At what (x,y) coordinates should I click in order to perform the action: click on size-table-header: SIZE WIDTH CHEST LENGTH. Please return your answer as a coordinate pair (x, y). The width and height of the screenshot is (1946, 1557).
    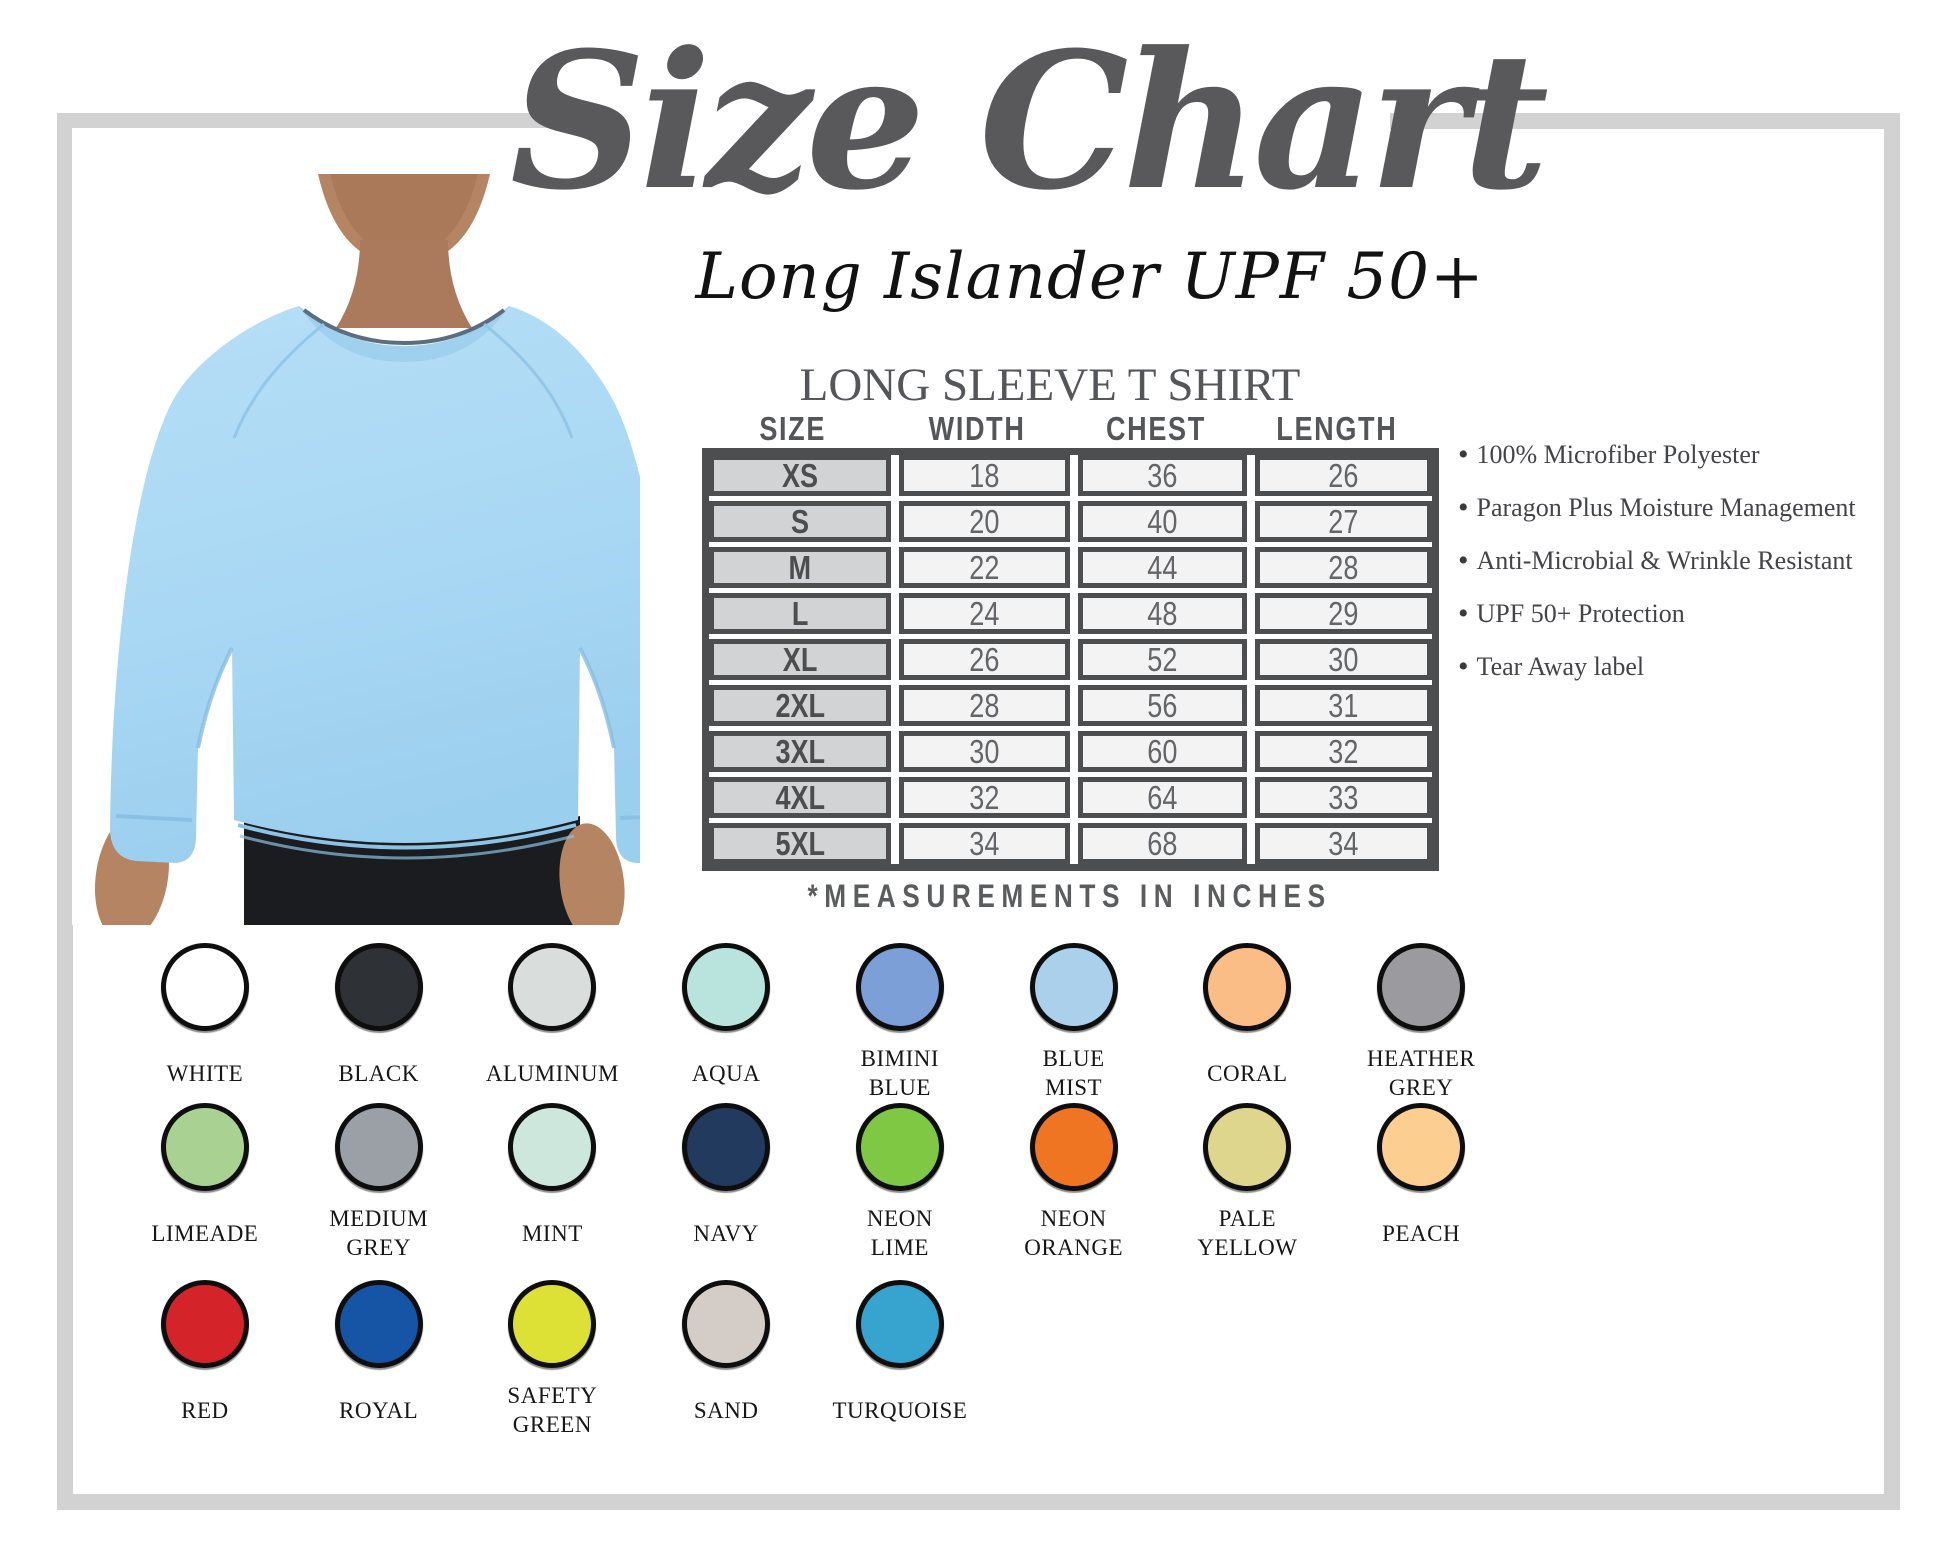
    Looking at the image, I should click on (1071, 429).